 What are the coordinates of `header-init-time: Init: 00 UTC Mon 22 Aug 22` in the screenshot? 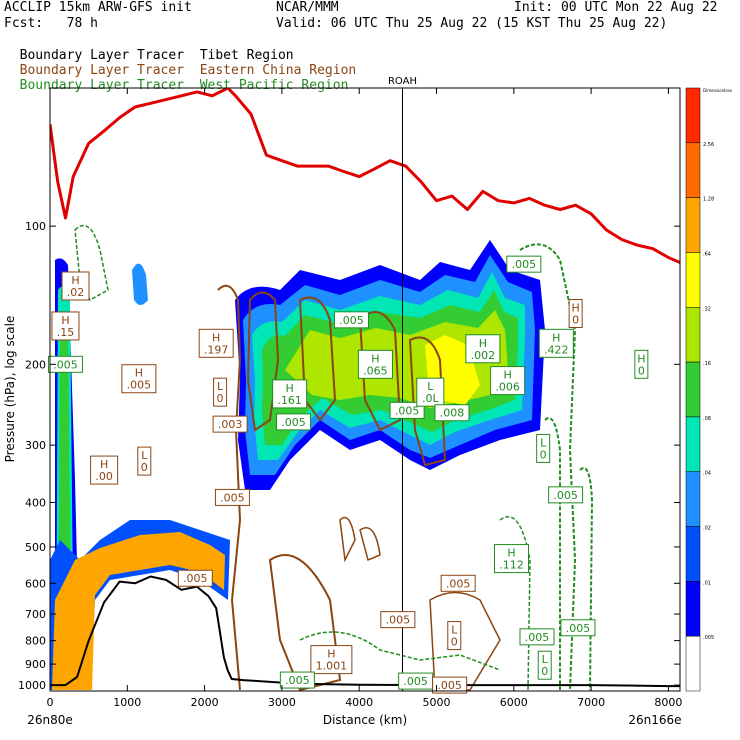 It's located at (616, 7).